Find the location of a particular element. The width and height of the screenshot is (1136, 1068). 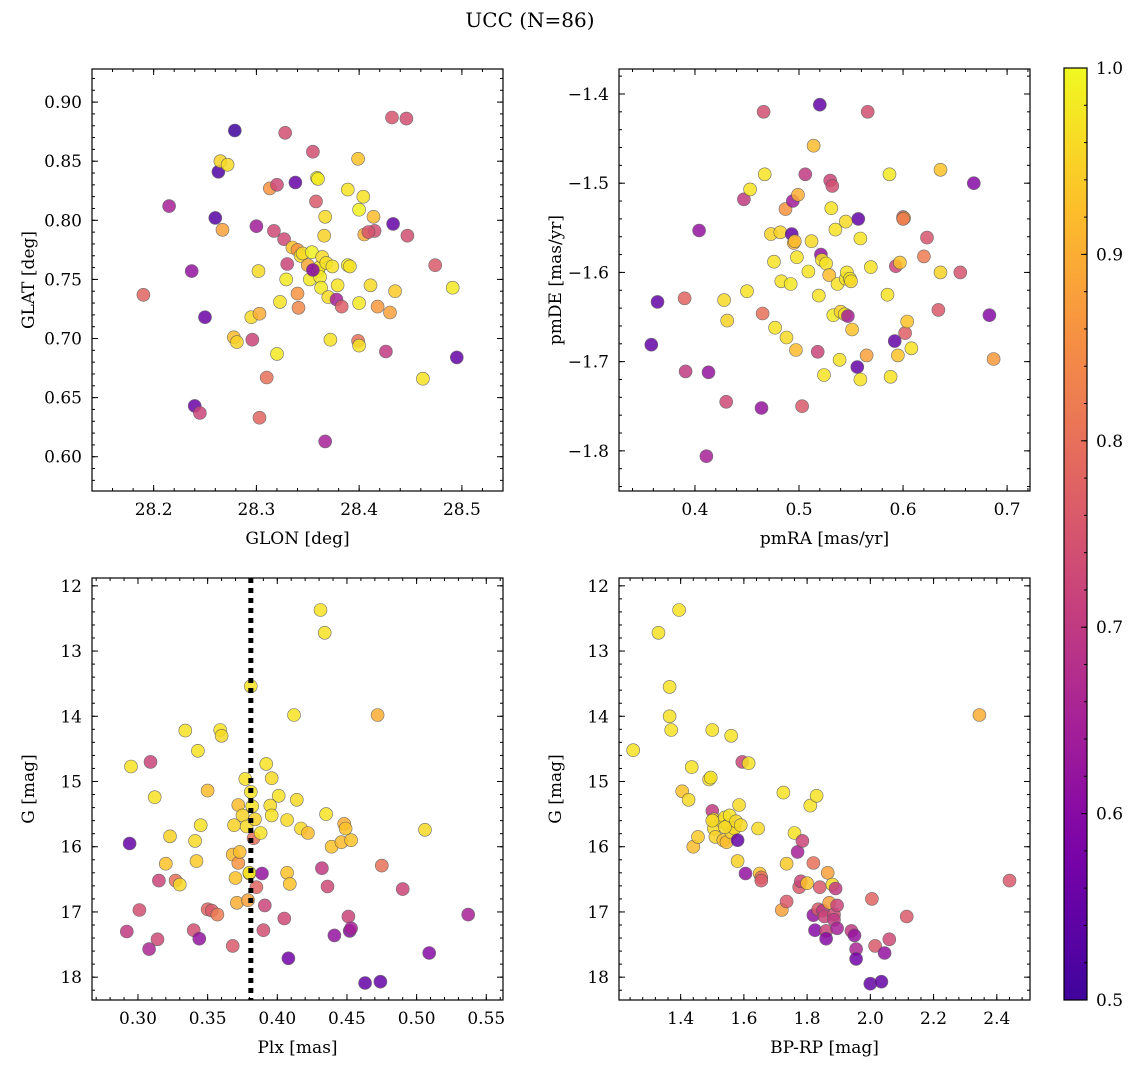

y-tick-label: 0.90 is located at coordinates (63, 103).